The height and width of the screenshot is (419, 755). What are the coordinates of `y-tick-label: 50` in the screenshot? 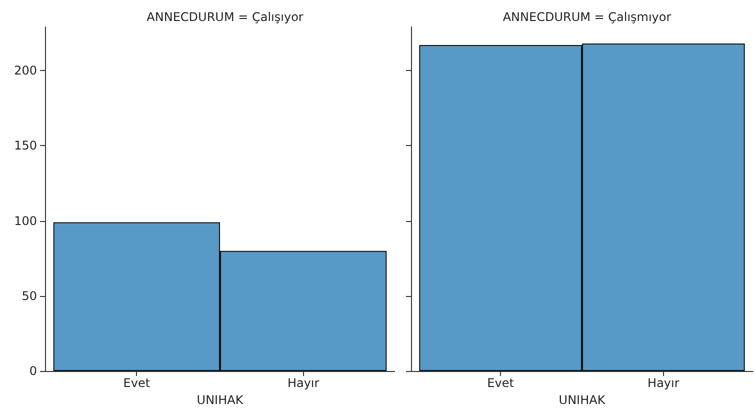 It's located at (29, 295).